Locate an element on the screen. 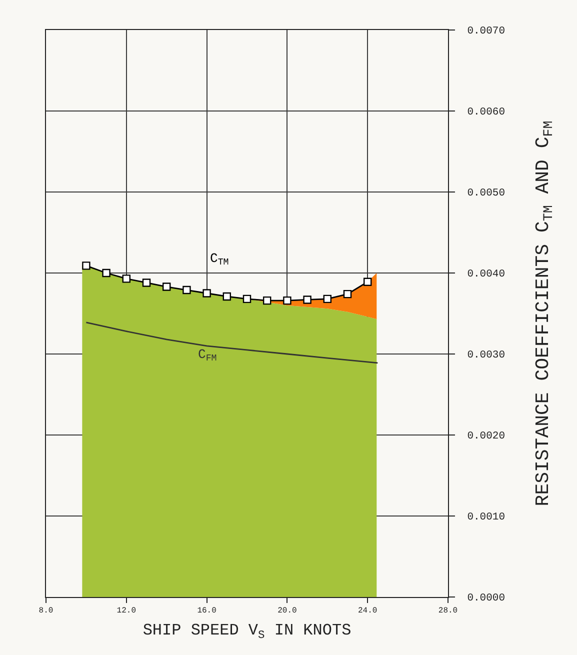  x-tick-label: 24.0 is located at coordinates (368, 611).